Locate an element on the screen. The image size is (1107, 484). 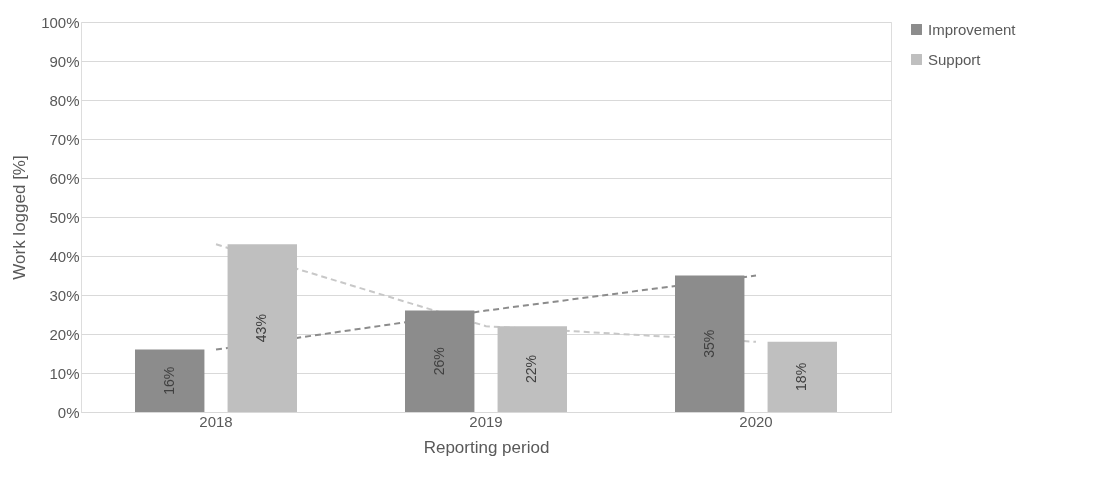
y-tick-label: 10% is located at coordinates (64, 373).